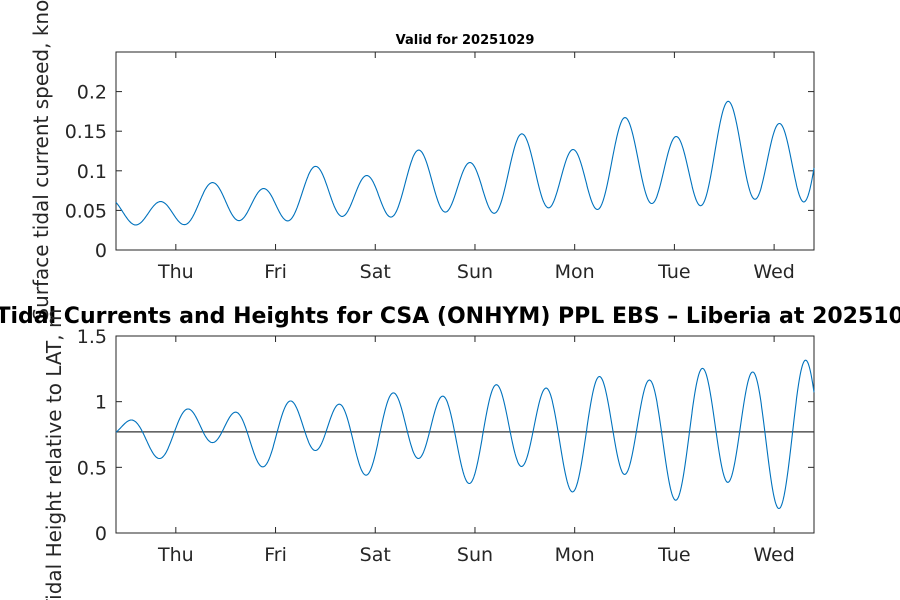  What do you see at coordinates (86, 132) in the screenshot?
I see `current-speed-ytick-label: 0.15` at bounding box center [86, 132].